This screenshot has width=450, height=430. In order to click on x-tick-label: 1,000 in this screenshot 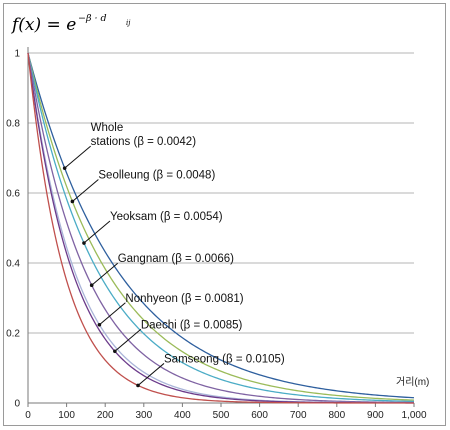, I will do `click(413, 415)`.